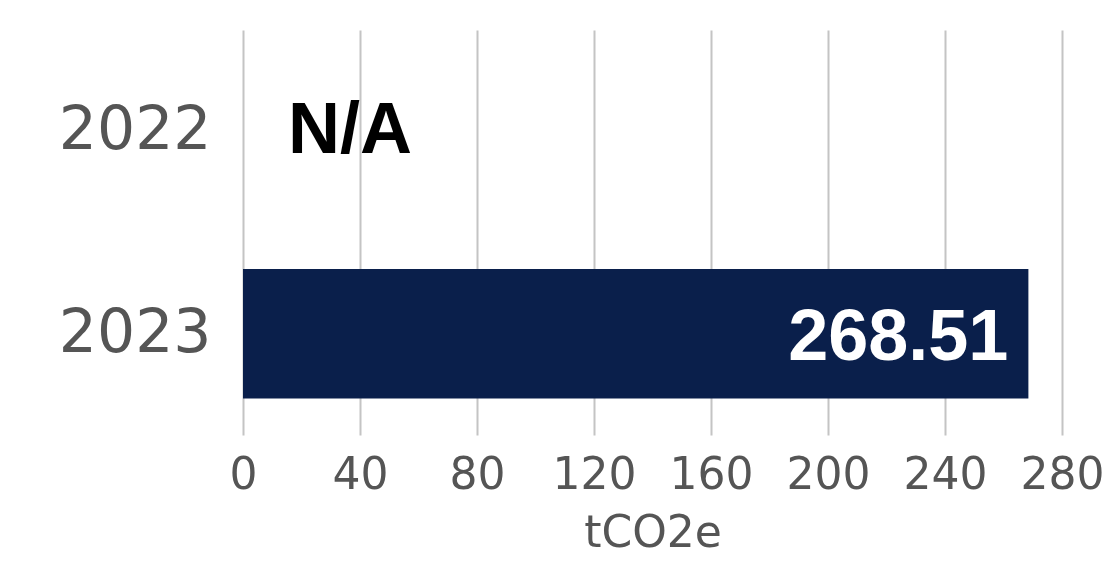 This screenshot has width=1120, height=582. Describe the element at coordinates (350, 128) in the screenshot. I see `text: N/A` at that location.